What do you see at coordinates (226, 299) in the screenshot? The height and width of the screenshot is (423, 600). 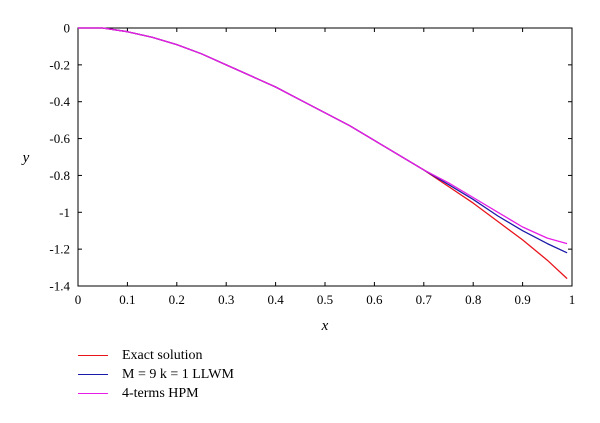 I see `x-tick-label: 0.3` at bounding box center [226, 299].